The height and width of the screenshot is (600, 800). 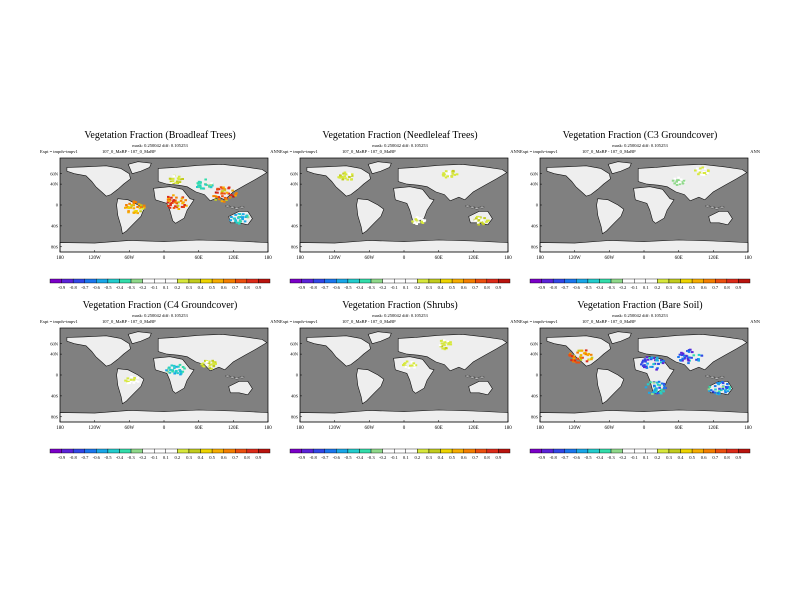 I want to click on panel-diff-label: 107_0_MaBP - 107_0_MaBP, so click(x=129, y=151).